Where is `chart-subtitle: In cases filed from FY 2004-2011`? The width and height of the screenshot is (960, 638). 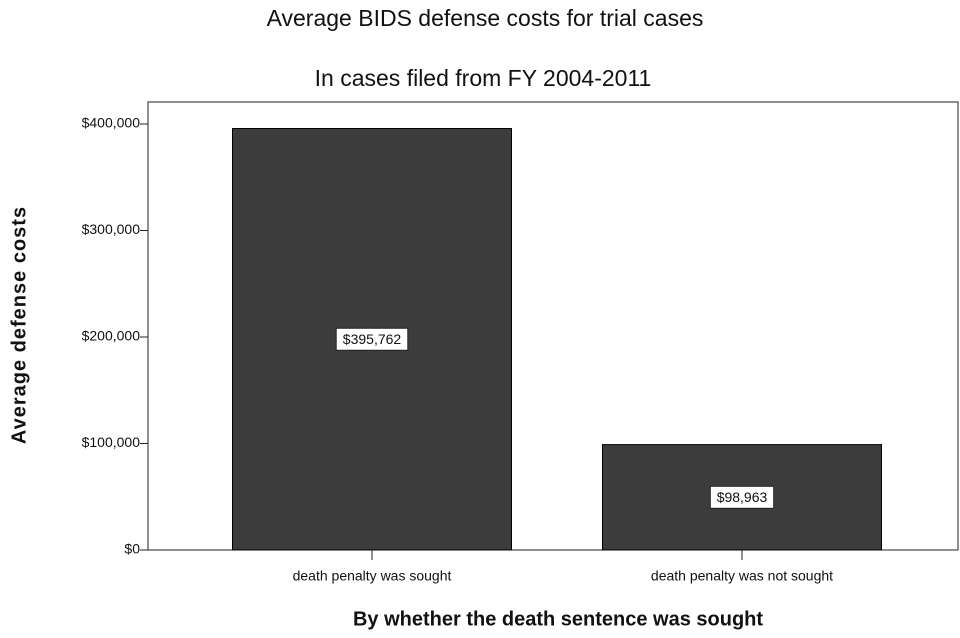
chart-subtitle: In cases filed from FY 2004-2011 is located at coordinates (483, 78).